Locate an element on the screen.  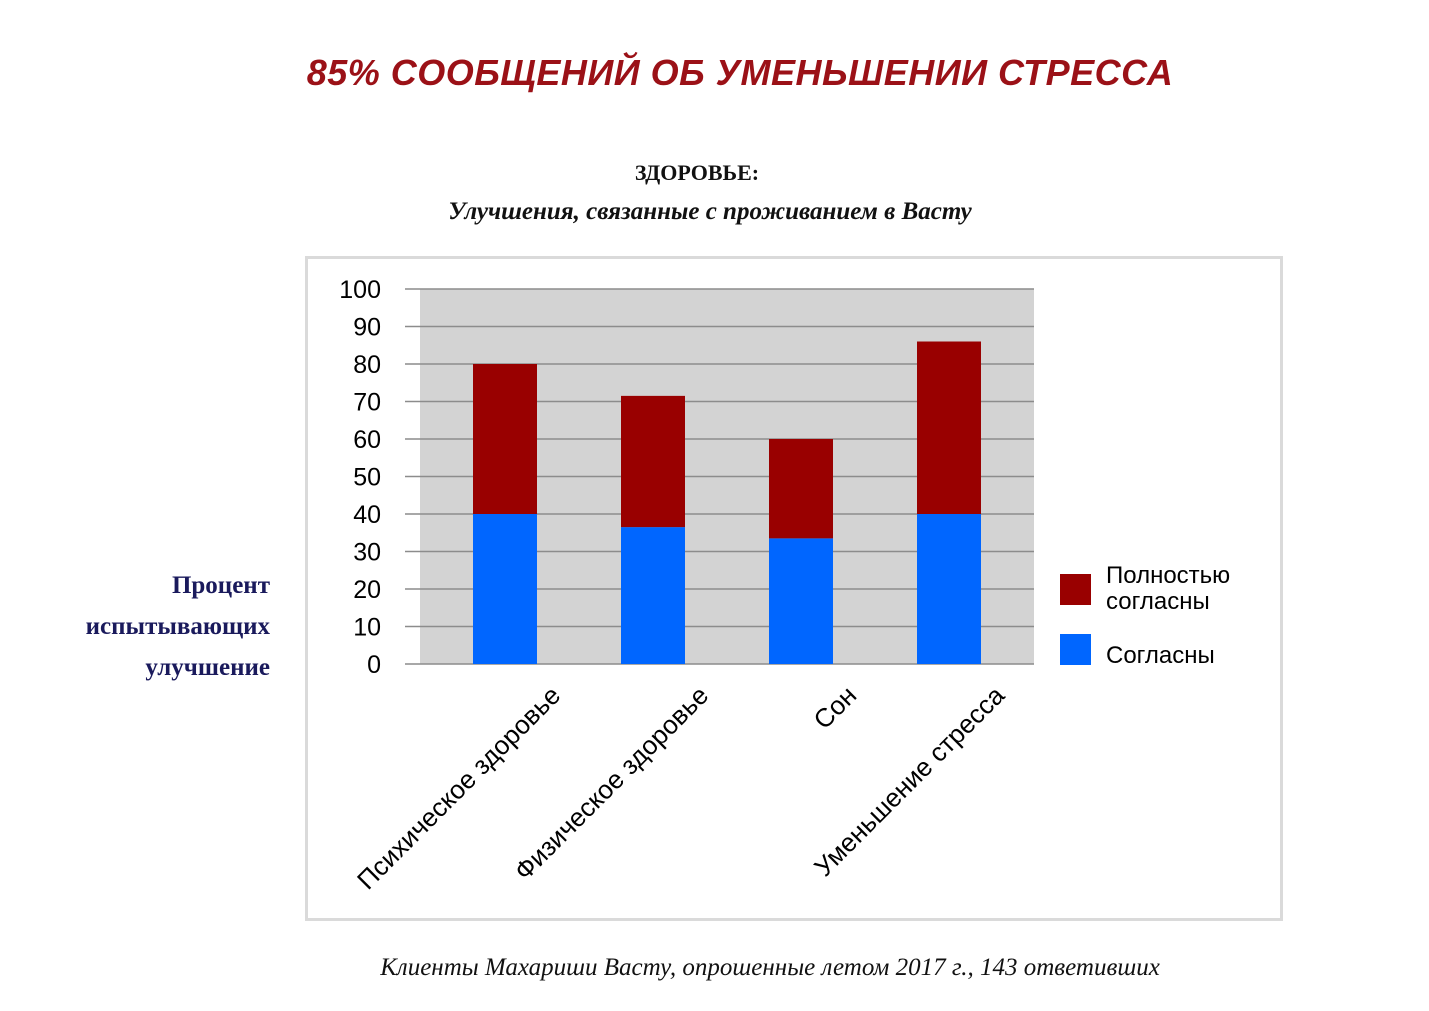
y-axis-label: Процент испытывающих улучшение is located at coordinates (145, 626).